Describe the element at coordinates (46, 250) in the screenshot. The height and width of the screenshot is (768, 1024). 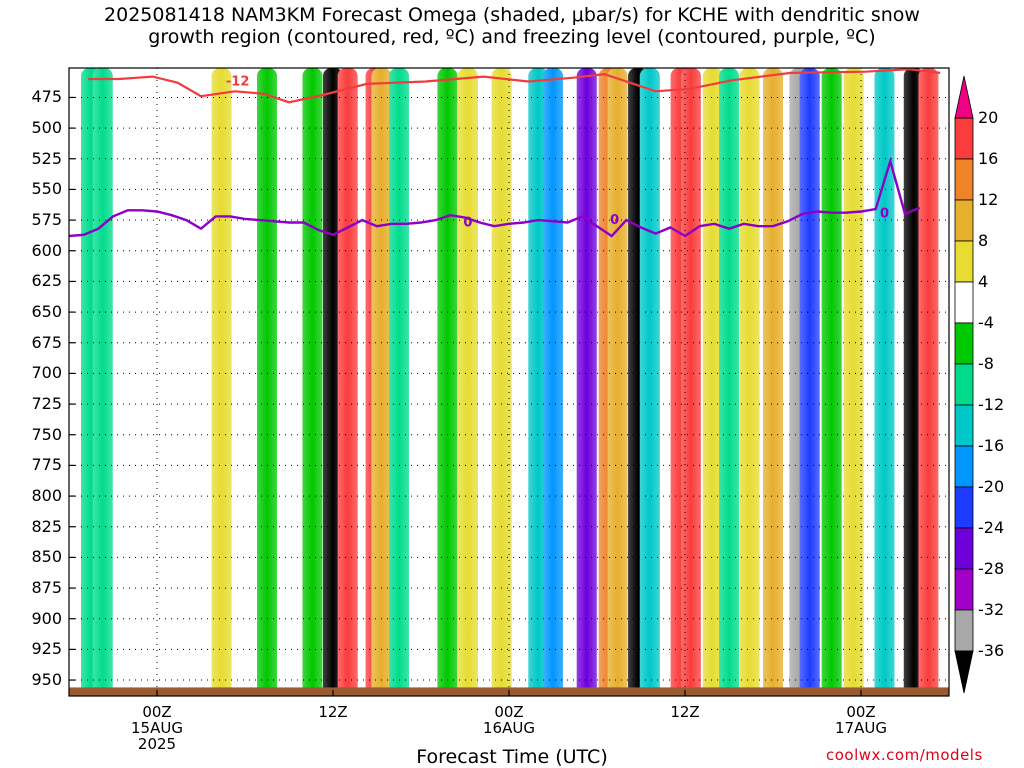
I see `y-tick-label: 600` at that location.